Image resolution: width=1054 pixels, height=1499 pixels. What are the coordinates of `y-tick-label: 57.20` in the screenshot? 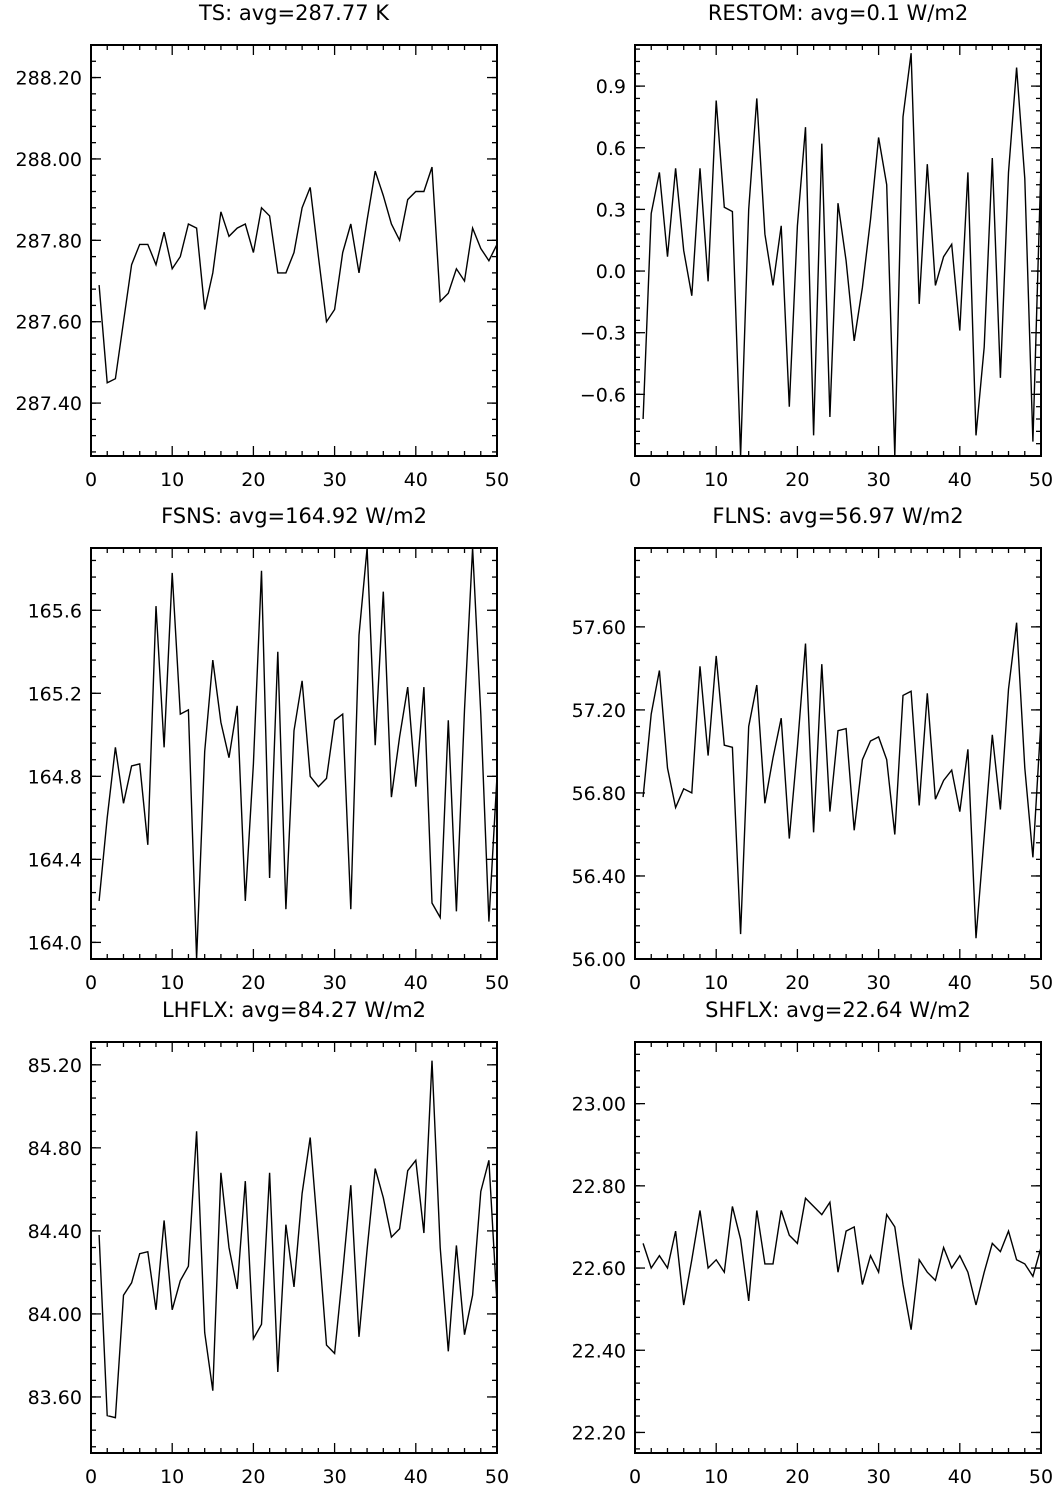 It's located at (599, 711).